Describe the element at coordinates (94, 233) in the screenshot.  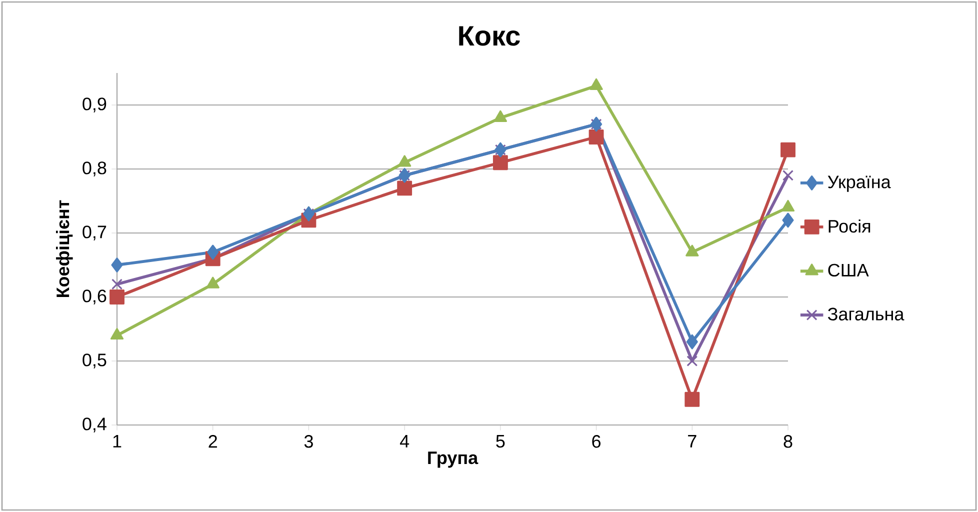
I see `y-tick-label: 0,7` at that location.